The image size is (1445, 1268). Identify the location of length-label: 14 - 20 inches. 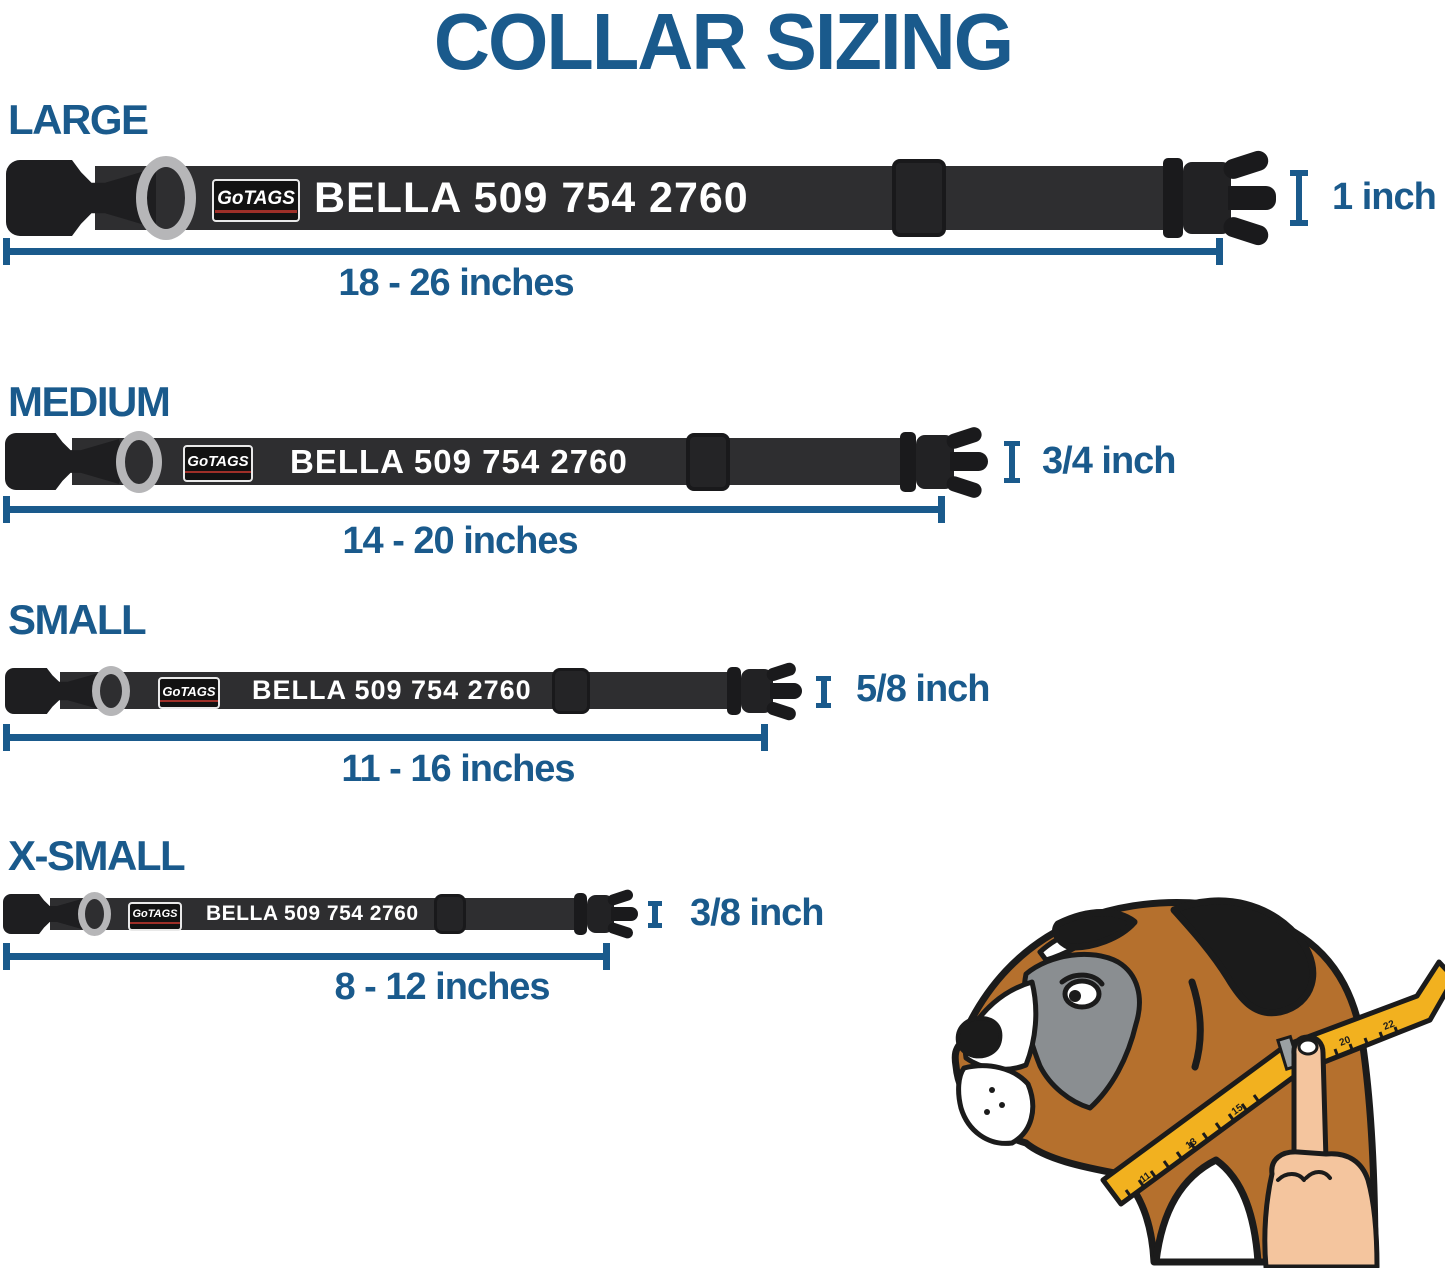
(460, 541).